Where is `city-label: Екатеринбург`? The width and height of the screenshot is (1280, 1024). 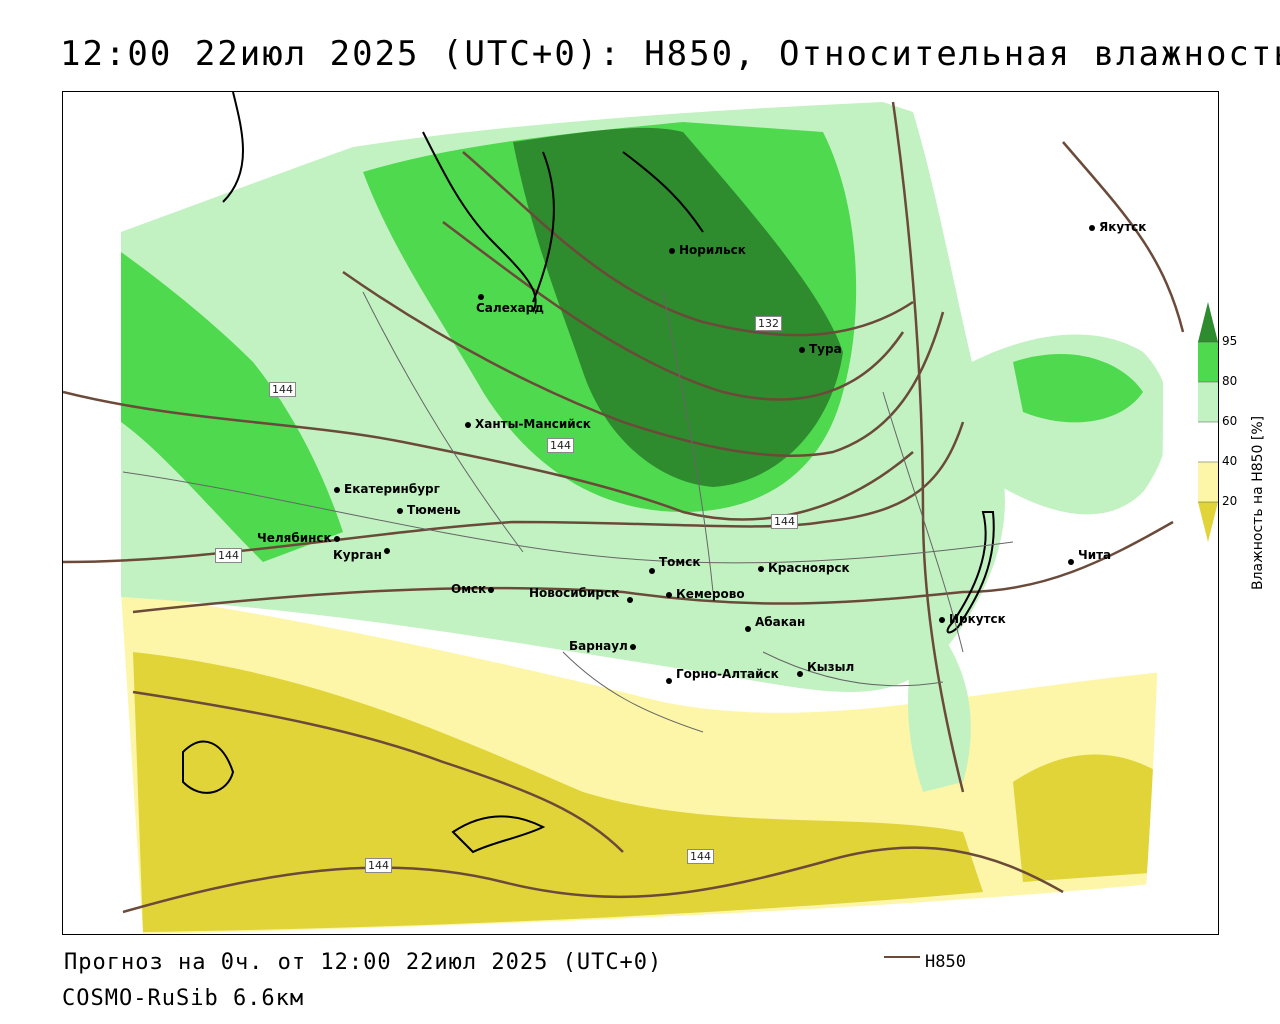 city-label: Екатеринбург is located at coordinates (392, 489).